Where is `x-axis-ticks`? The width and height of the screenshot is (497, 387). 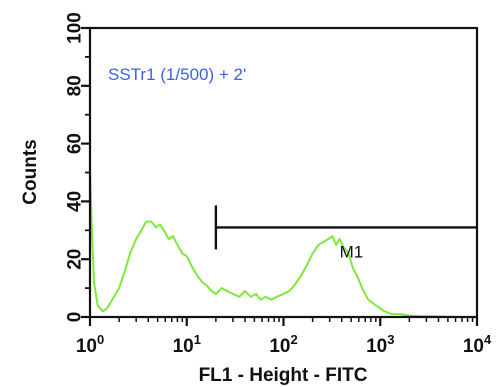
x-axis-ticks is located at coordinates (283, 321).